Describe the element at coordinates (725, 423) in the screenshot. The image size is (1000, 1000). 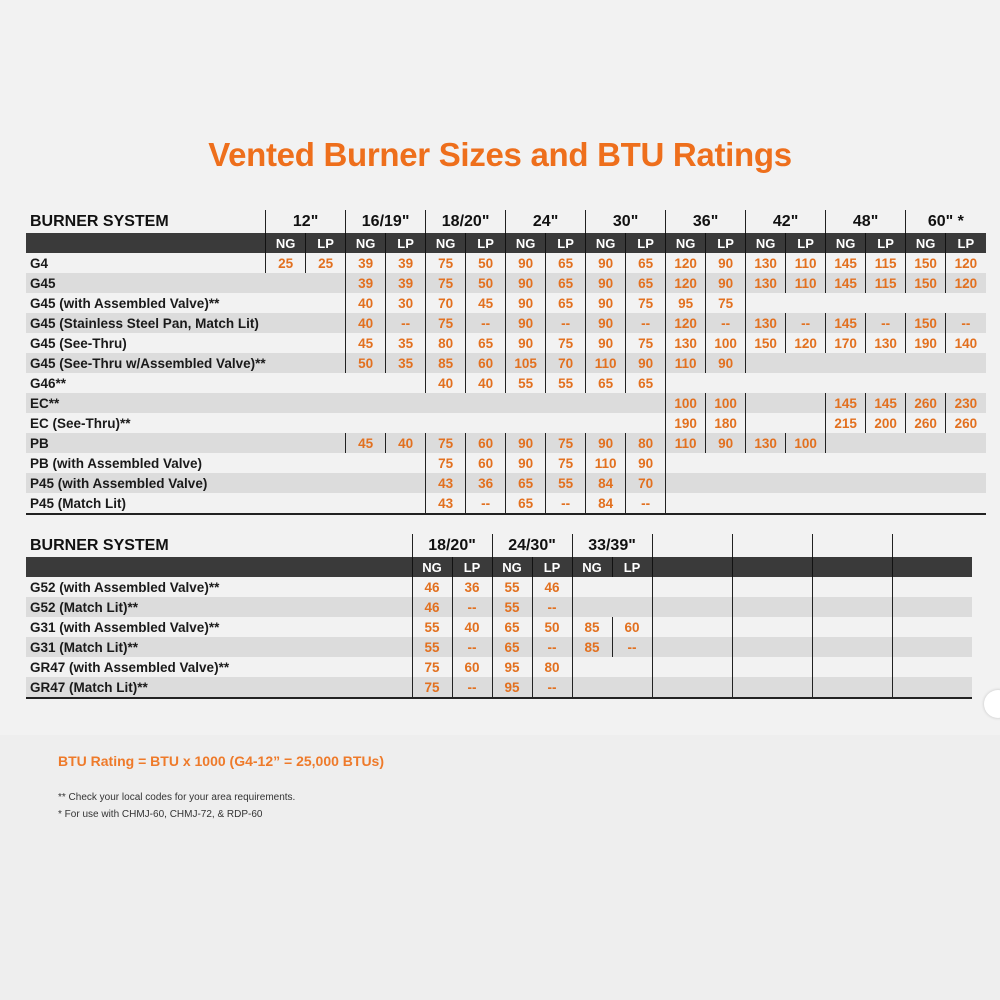
I see `lp-value: 180` at that location.